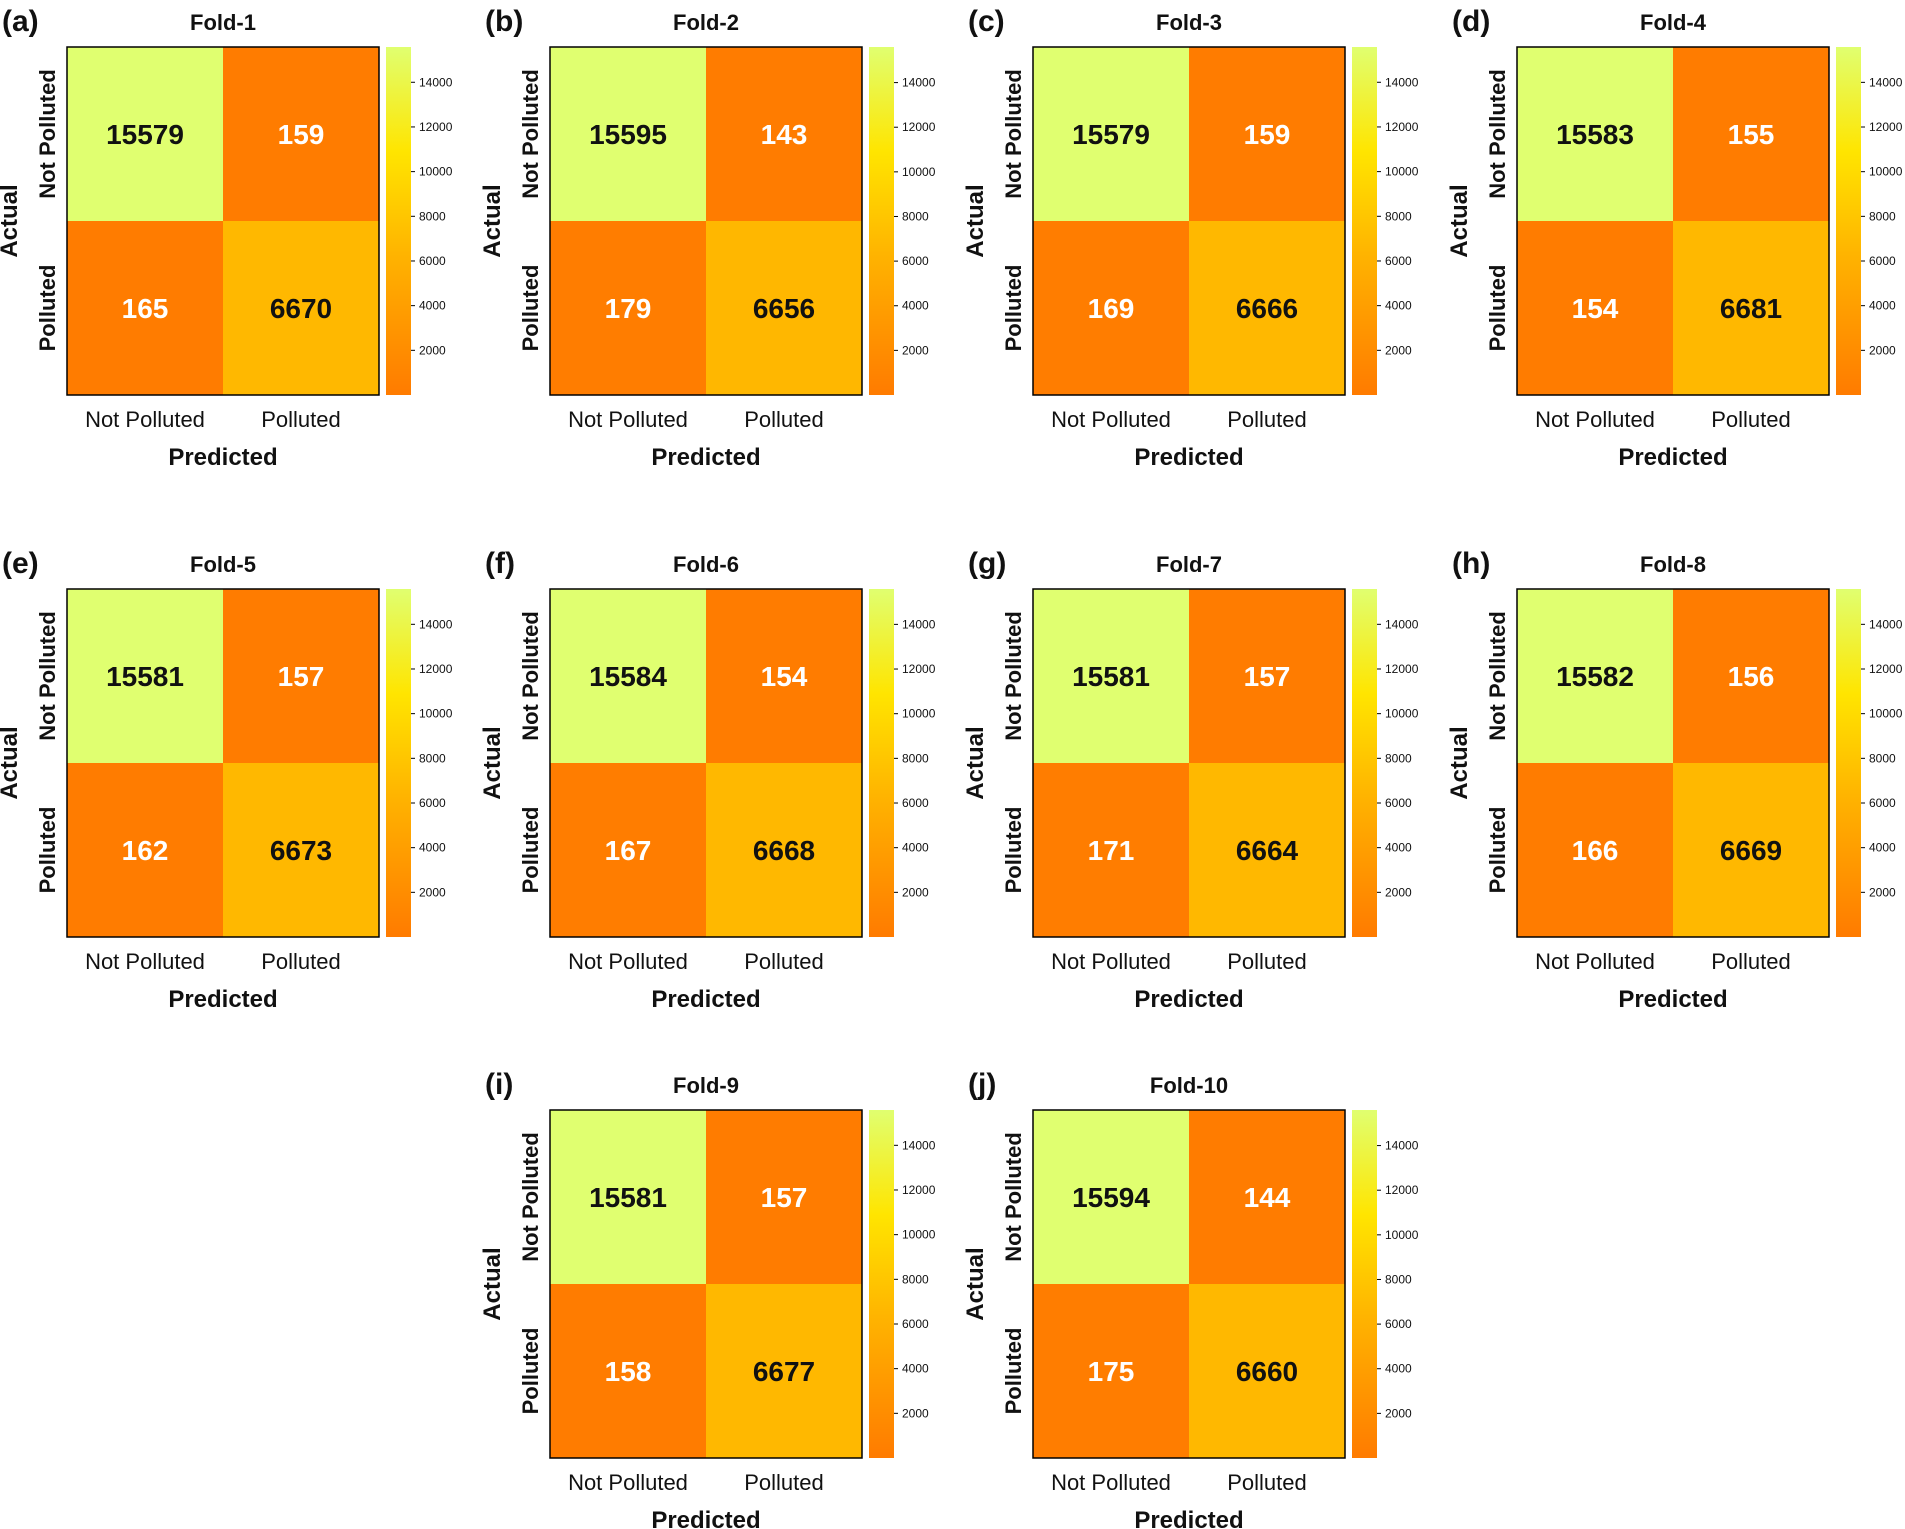  I want to click on cell-value-label: 165, so click(145, 308).